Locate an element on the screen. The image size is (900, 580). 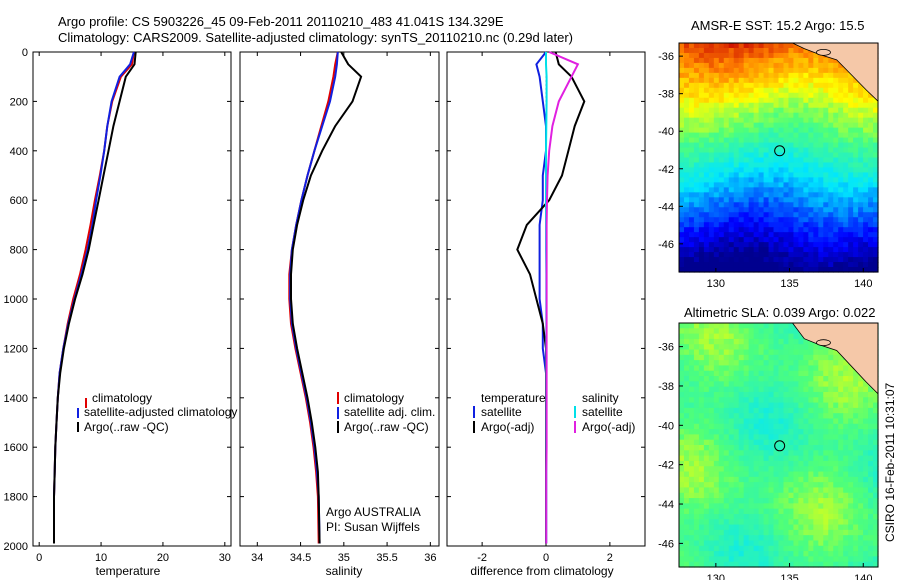
legend-label-temp-satellite: satellite is located at coordinates (501, 412).